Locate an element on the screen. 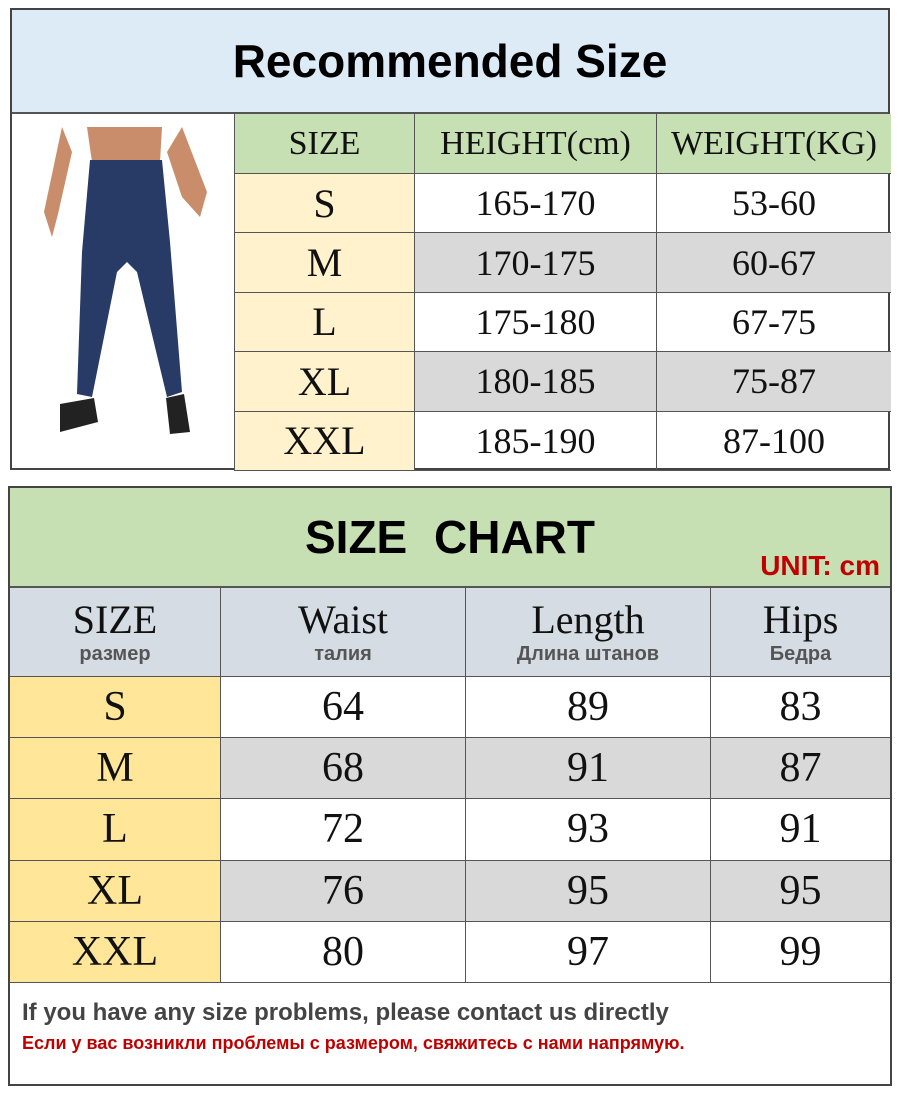 This screenshot has width=900, height=1094. header-ru: Длина штанов is located at coordinates (588, 654).